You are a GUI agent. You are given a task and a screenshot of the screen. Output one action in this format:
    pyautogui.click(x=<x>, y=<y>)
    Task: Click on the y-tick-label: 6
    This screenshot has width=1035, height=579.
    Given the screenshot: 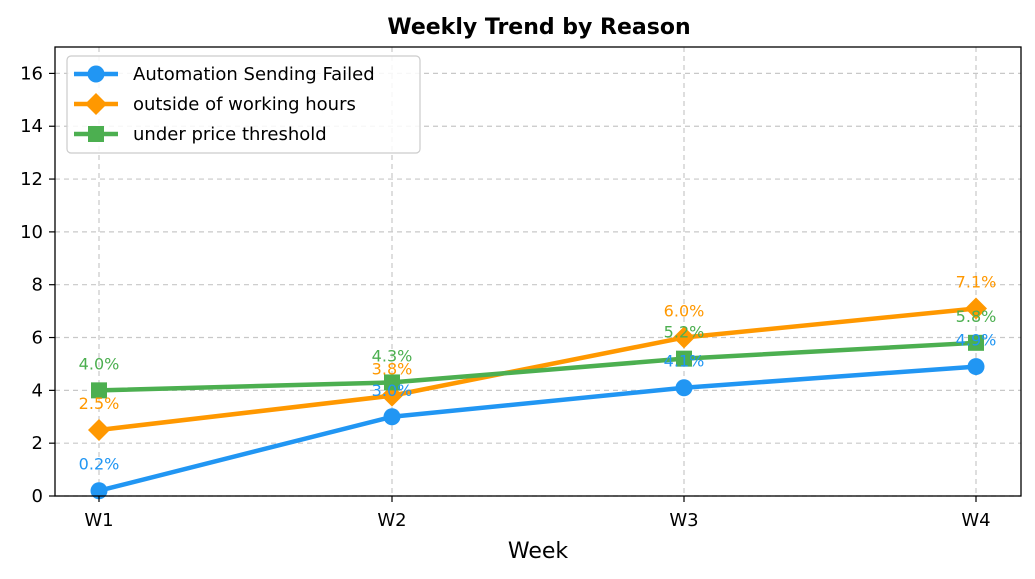 What is the action you would take?
    pyautogui.click(x=37, y=338)
    